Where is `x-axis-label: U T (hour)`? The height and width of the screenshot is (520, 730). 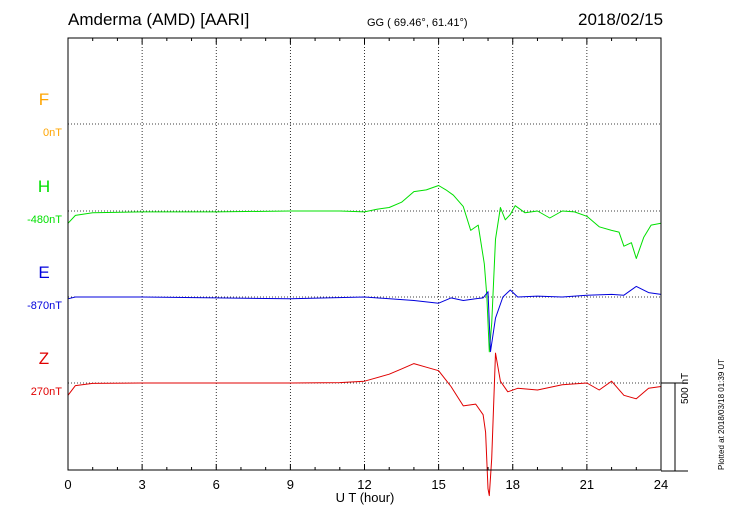
x-axis-label: U T (hour) is located at coordinates (365, 497).